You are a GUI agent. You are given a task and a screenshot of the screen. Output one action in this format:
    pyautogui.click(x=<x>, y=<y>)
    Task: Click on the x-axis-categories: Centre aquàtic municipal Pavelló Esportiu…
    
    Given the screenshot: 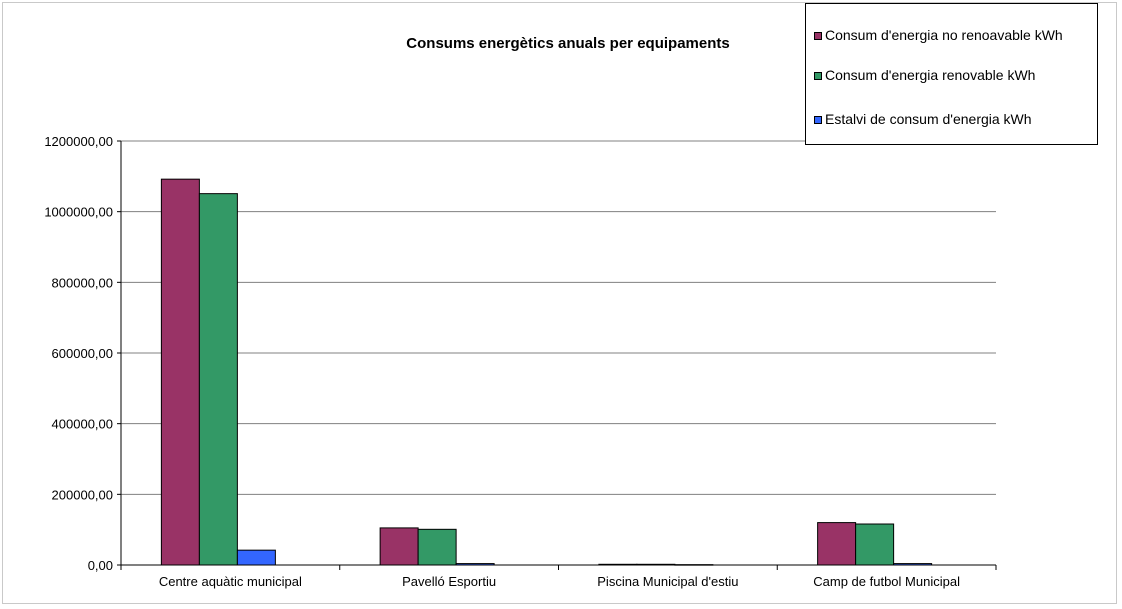 What is the action you would take?
    pyautogui.click(x=558, y=577)
    